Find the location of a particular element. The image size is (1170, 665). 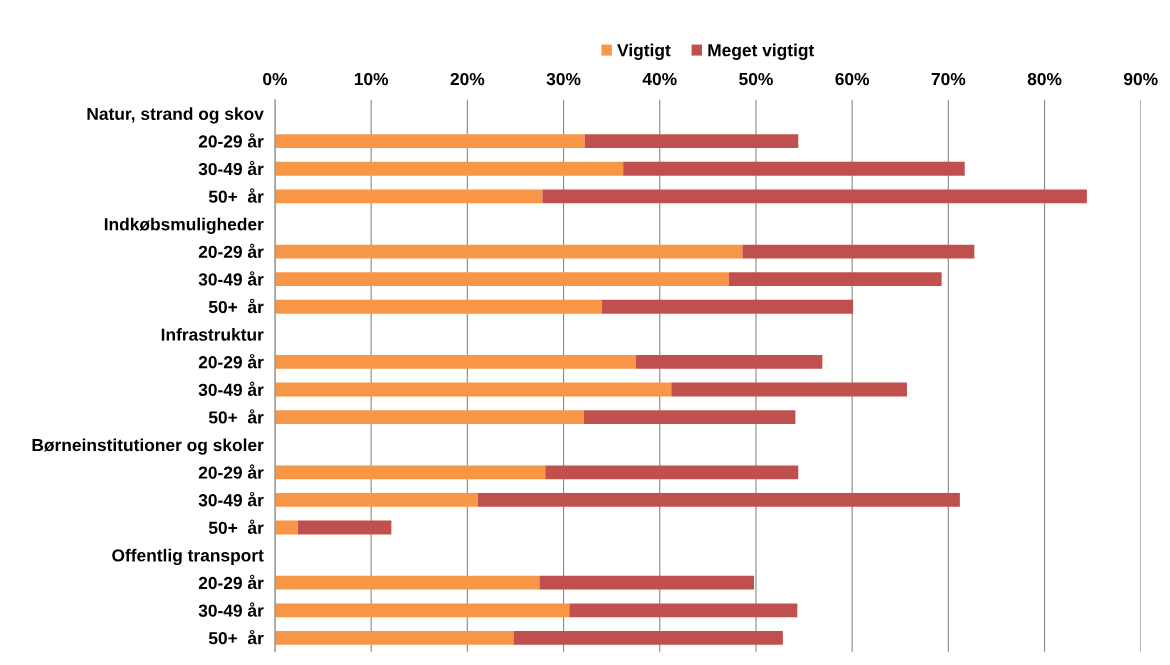

x-tick-label: 80% is located at coordinates (1044, 79).